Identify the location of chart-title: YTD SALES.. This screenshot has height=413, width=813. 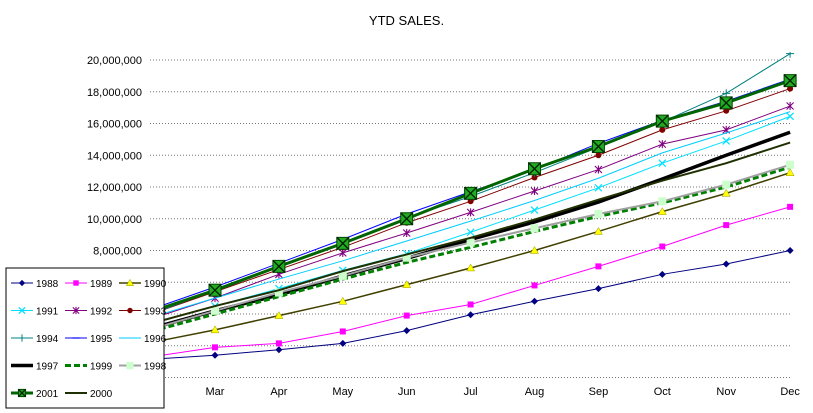
(406, 20).